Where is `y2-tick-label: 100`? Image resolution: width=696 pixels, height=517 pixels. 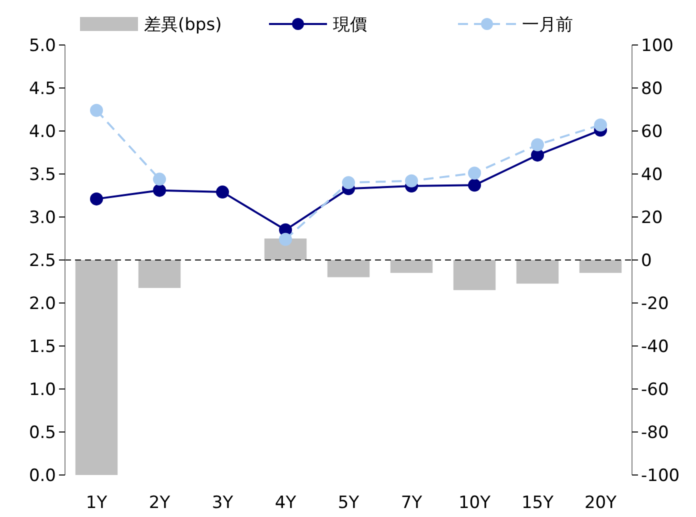 y2-tick-label: 100 is located at coordinates (657, 46).